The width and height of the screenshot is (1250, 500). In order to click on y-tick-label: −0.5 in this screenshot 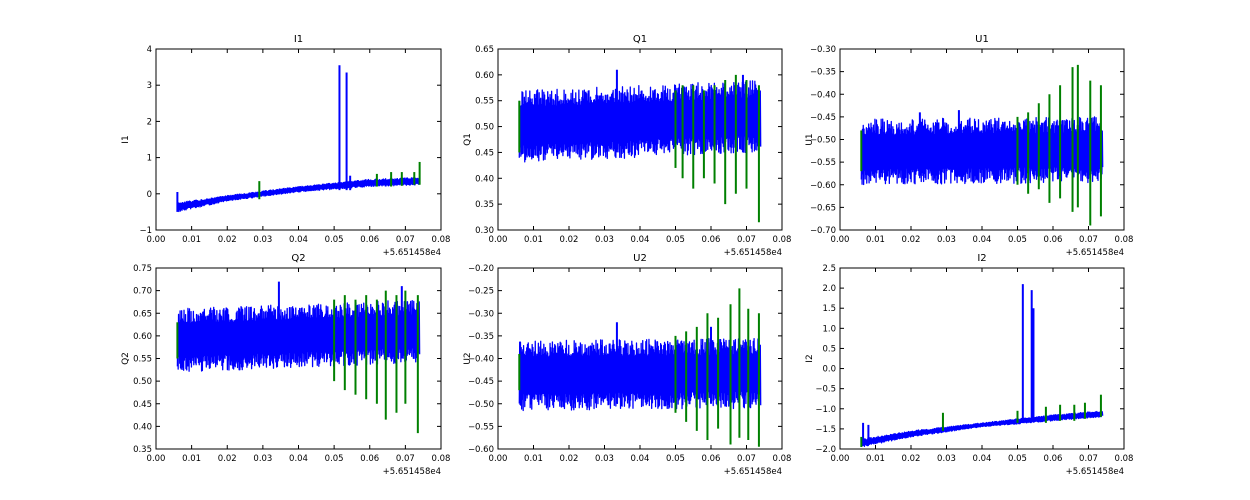, I will do `click(825, 390)`.